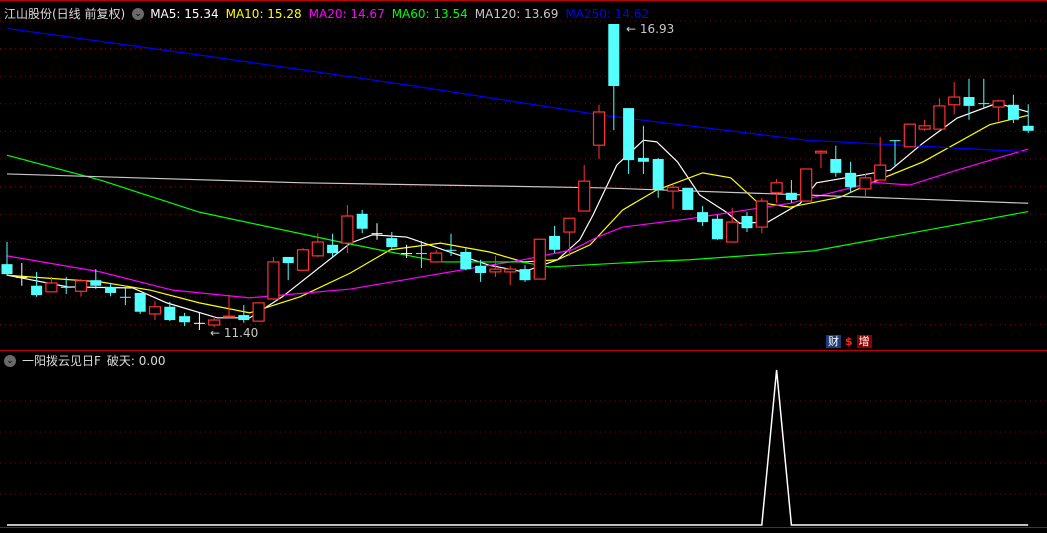 This screenshot has height=533, width=1047. What do you see at coordinates (241, 333) in the screenshot?
I see `low-label: 11.40` at bounding box center [241, 333].